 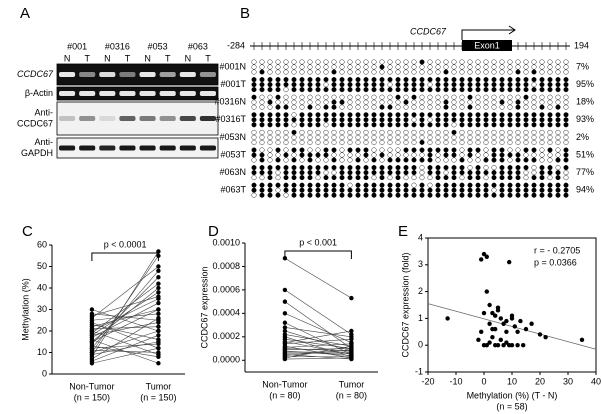 I want to click on gel-row-label: CCDC67, so click(x=35, y=74).